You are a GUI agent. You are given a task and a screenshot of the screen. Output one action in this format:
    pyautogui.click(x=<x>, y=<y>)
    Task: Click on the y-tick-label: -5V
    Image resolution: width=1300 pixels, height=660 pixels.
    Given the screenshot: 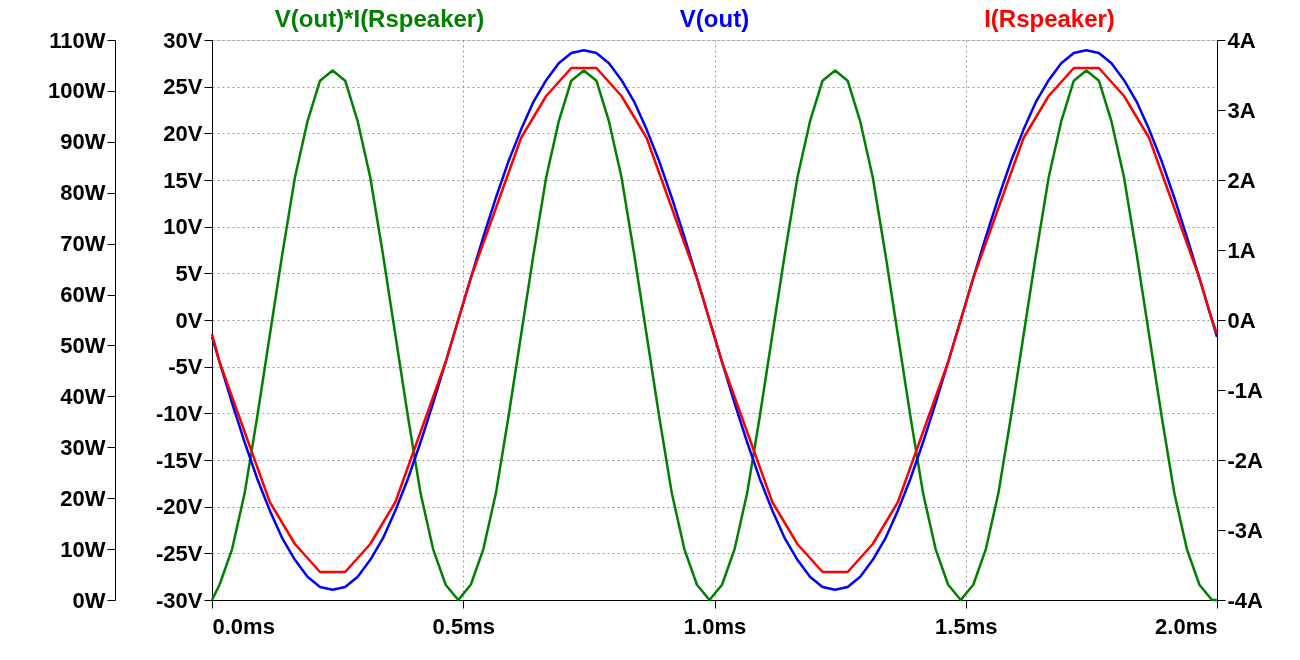 What is the action you would take?
    pyautogui.click(x=185, y=367)
    